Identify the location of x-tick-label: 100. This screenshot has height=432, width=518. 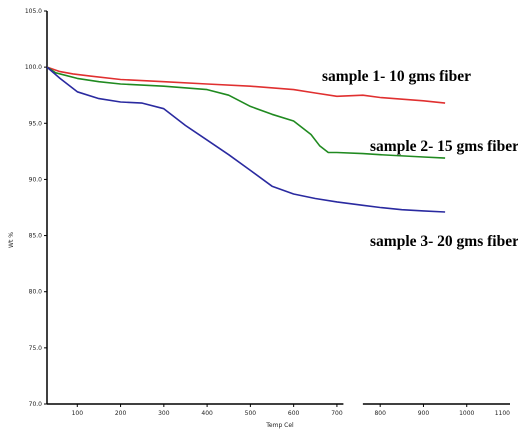
(78, 413).